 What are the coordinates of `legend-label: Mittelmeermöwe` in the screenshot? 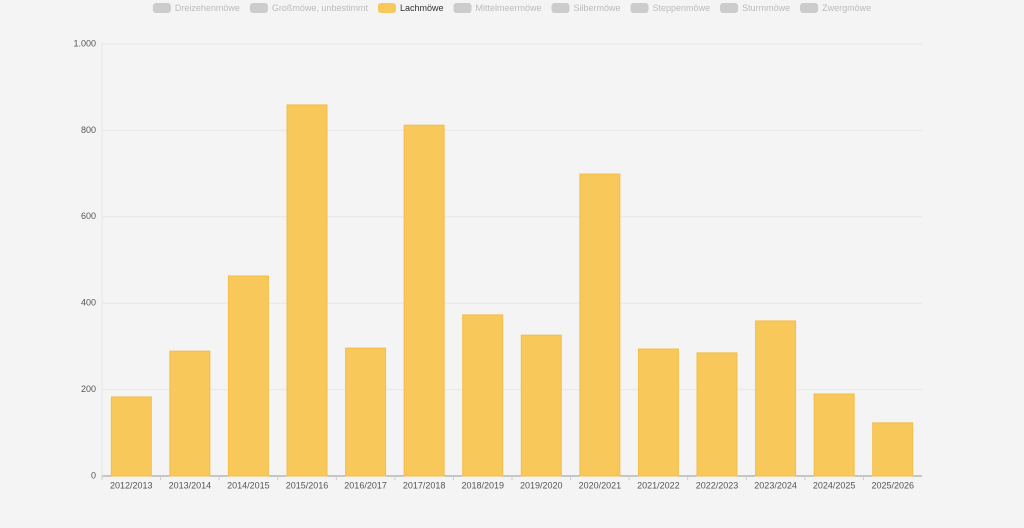 It's located at (508, 8).